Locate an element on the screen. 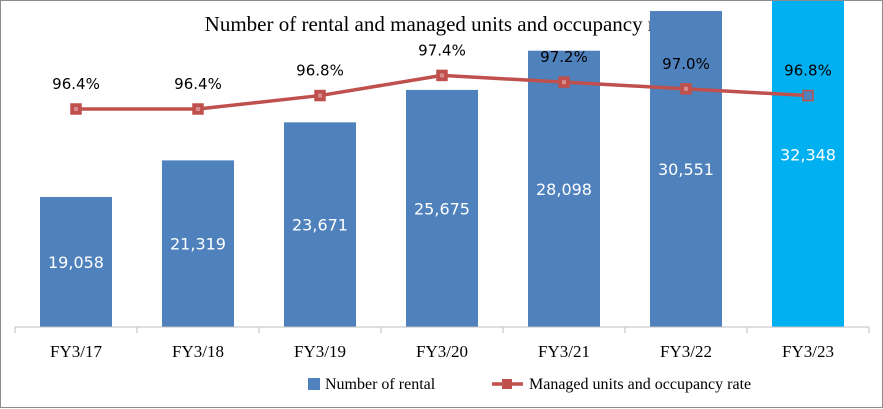 This screenshot has width=883, height=409. bar-value-label: 32,348 is located at coordinates (808, 154).